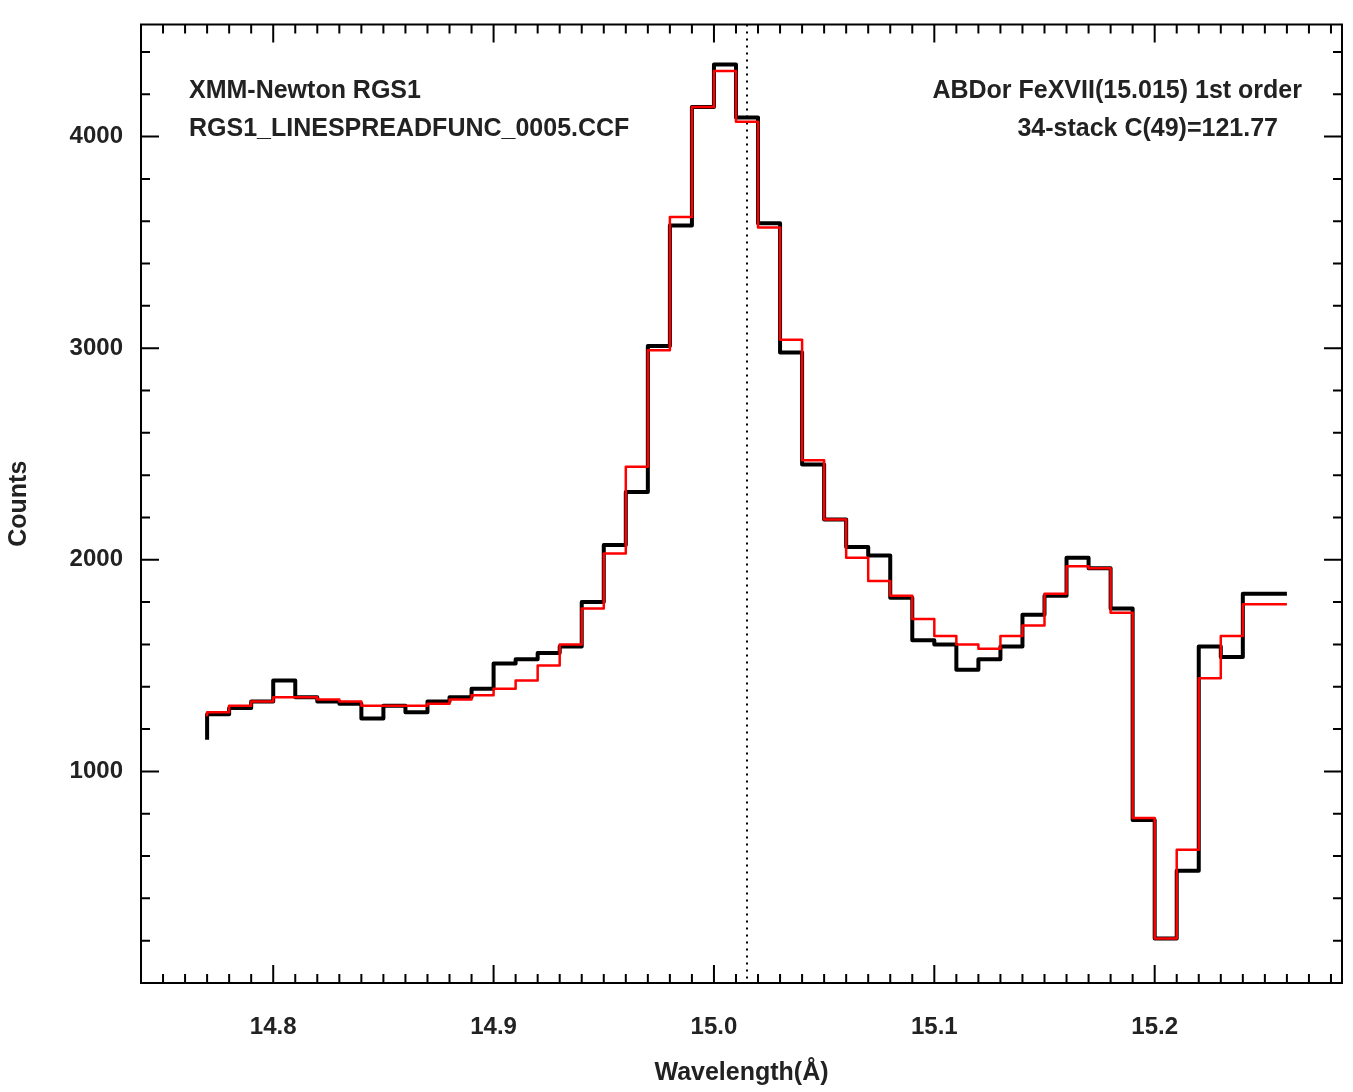  I want to click on y-tick-label: 4000, so click(96, 135).